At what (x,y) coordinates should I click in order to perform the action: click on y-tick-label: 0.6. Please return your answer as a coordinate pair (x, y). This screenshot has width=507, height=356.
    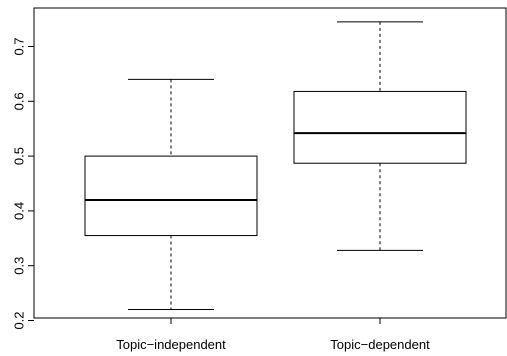
    Looking at the image, I should click on (18, 101).